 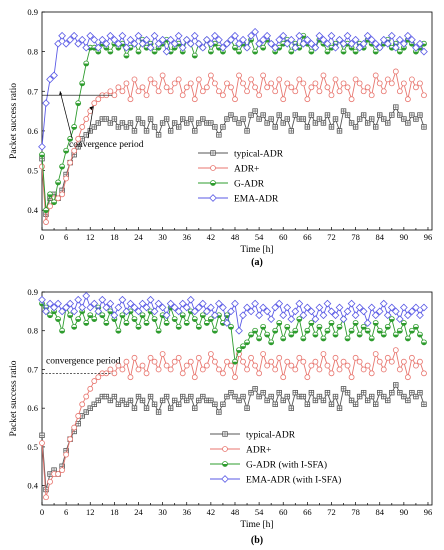 I want to click on annotation-arrow, so click(x=66, y=115).